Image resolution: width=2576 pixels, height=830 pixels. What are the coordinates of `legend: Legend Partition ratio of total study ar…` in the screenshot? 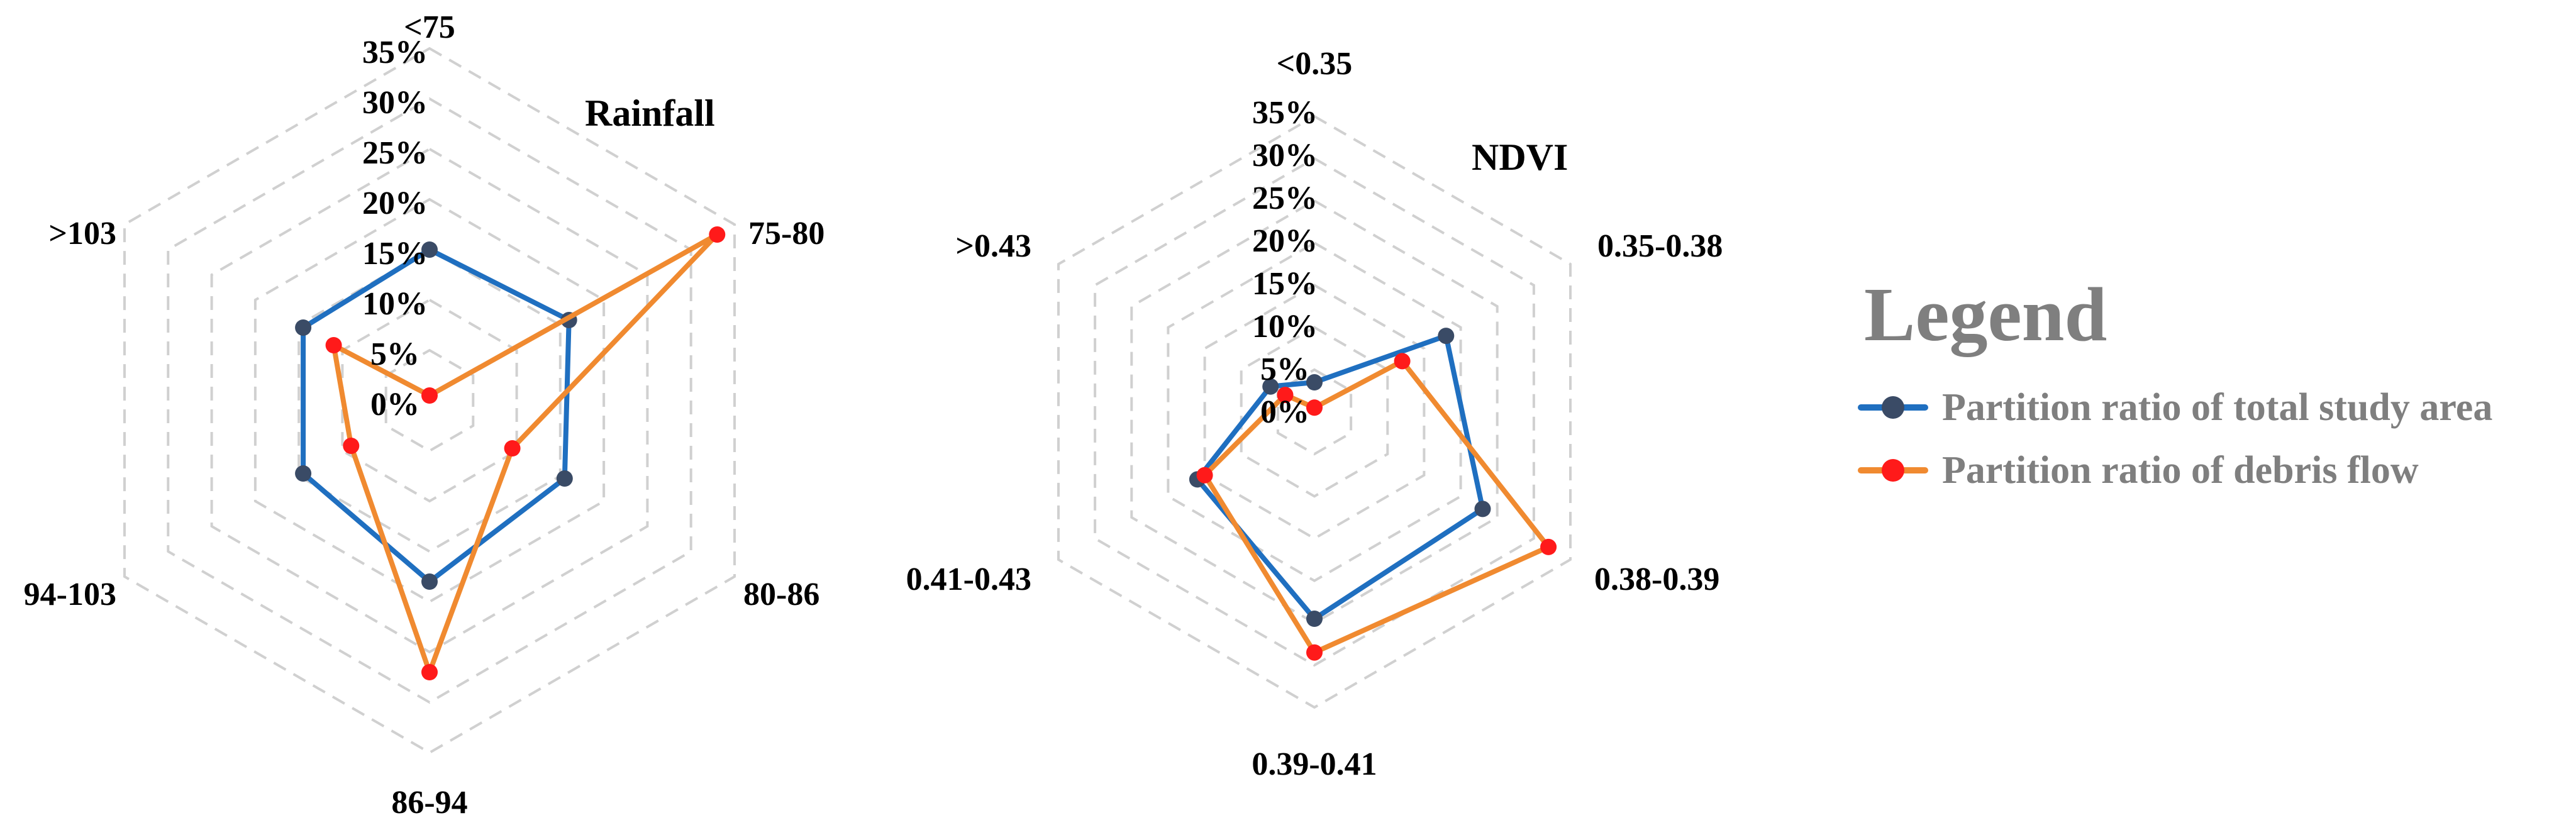 It's located at (2213, 389).